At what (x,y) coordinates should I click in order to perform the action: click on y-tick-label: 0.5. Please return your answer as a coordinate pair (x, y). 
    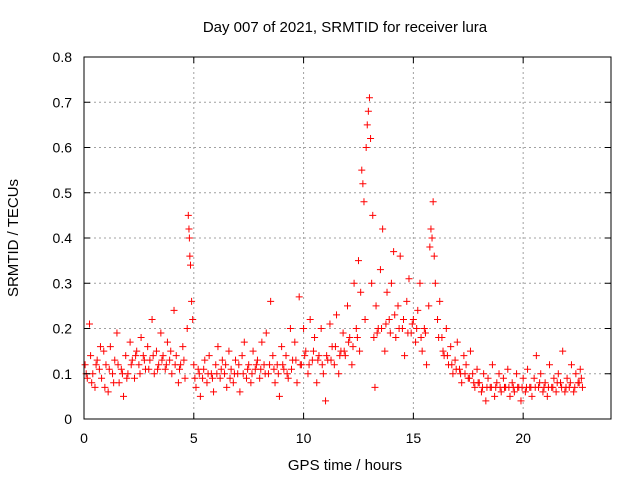
    Looking at the image, I should click on (63, 193).